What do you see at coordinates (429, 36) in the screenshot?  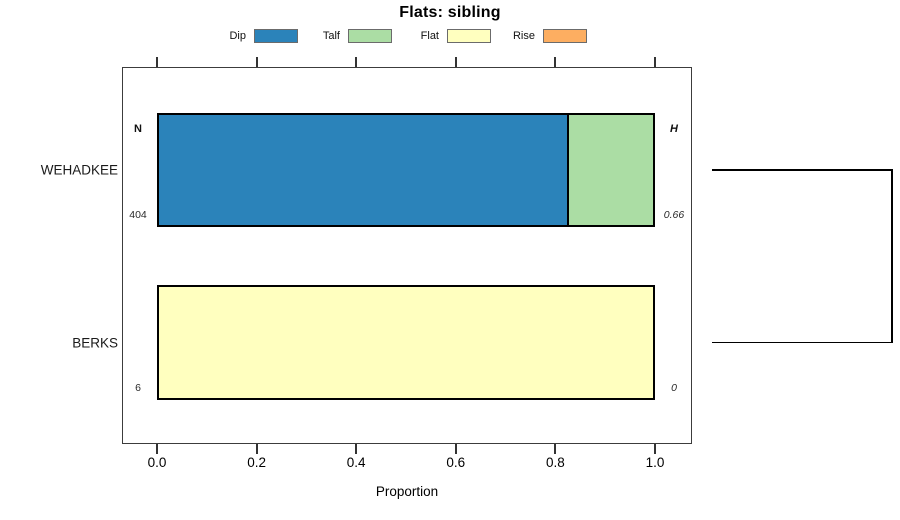 I see `legend-label: Flat` at bounding box center [429, 36].